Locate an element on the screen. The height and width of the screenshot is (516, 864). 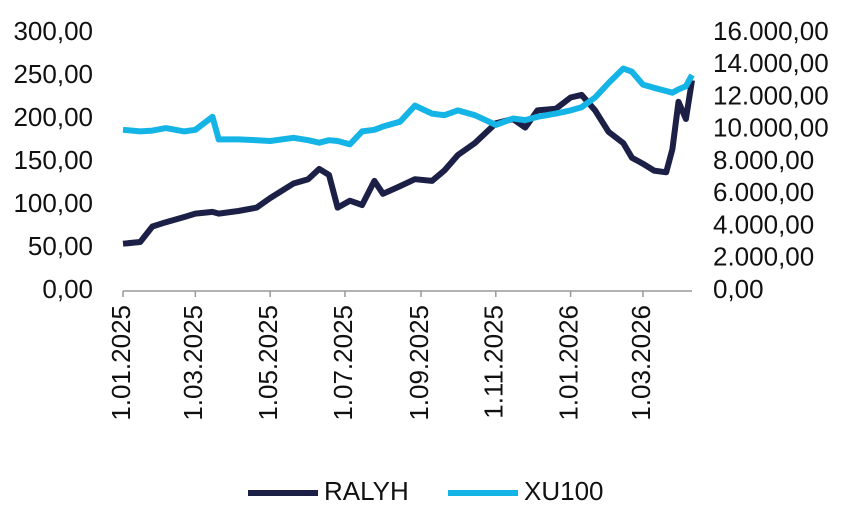
y-tick-label: 50,00 is located at coordinates (60, 246).